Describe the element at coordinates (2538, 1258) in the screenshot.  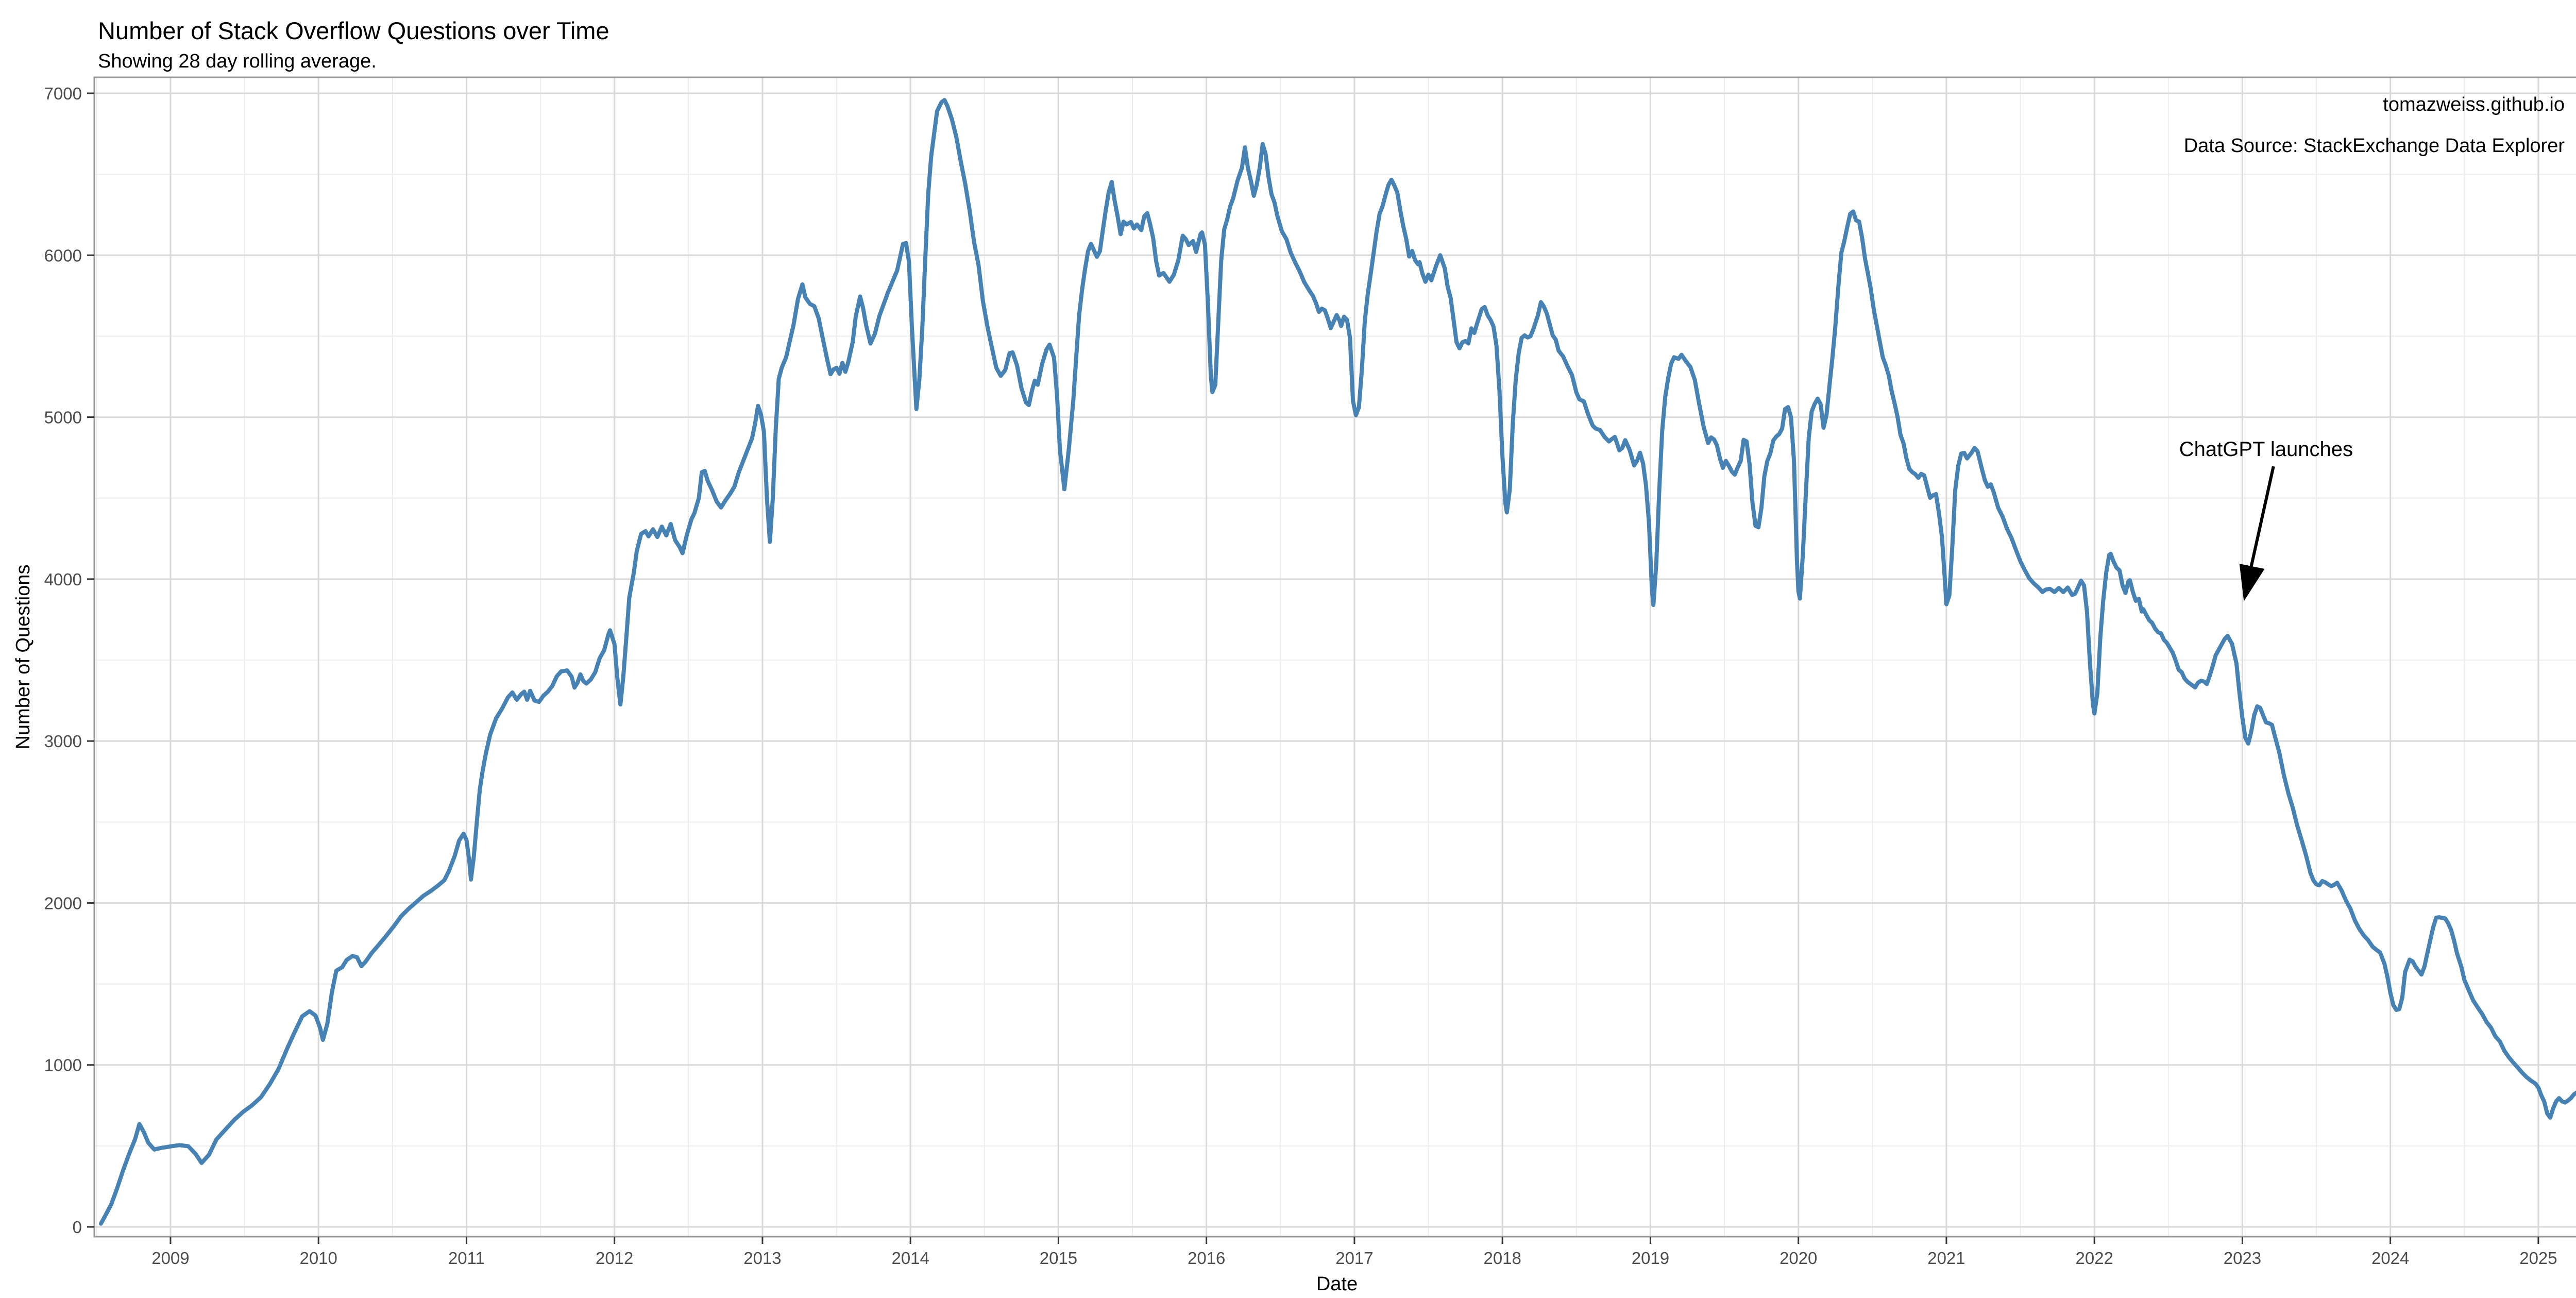
I see `x-tick-label: 2025` at that location.